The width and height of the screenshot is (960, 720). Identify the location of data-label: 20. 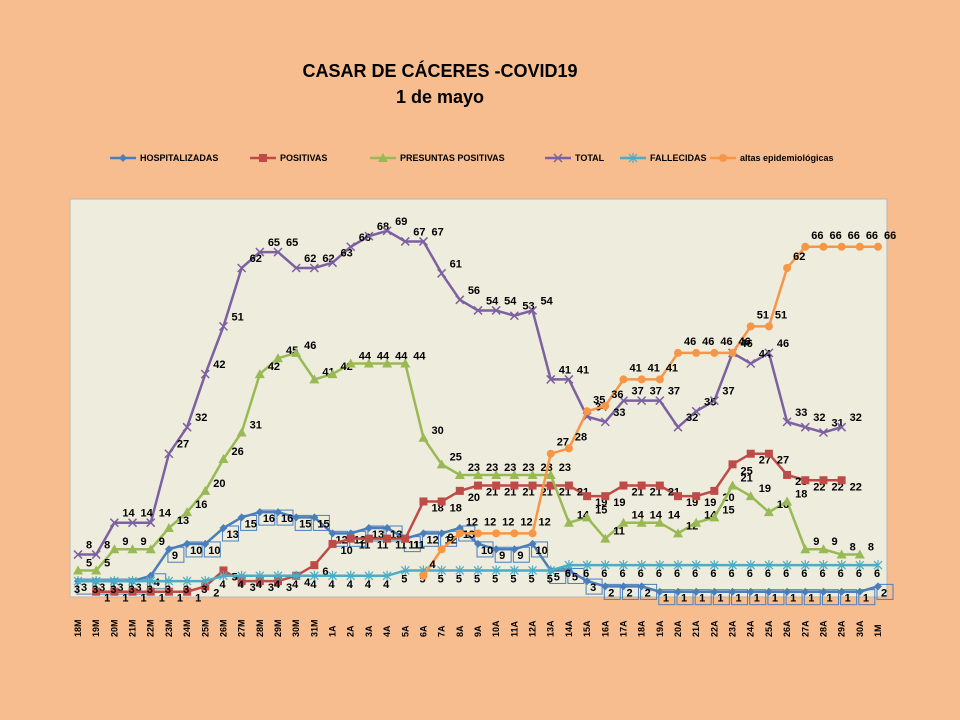
(728, 498).